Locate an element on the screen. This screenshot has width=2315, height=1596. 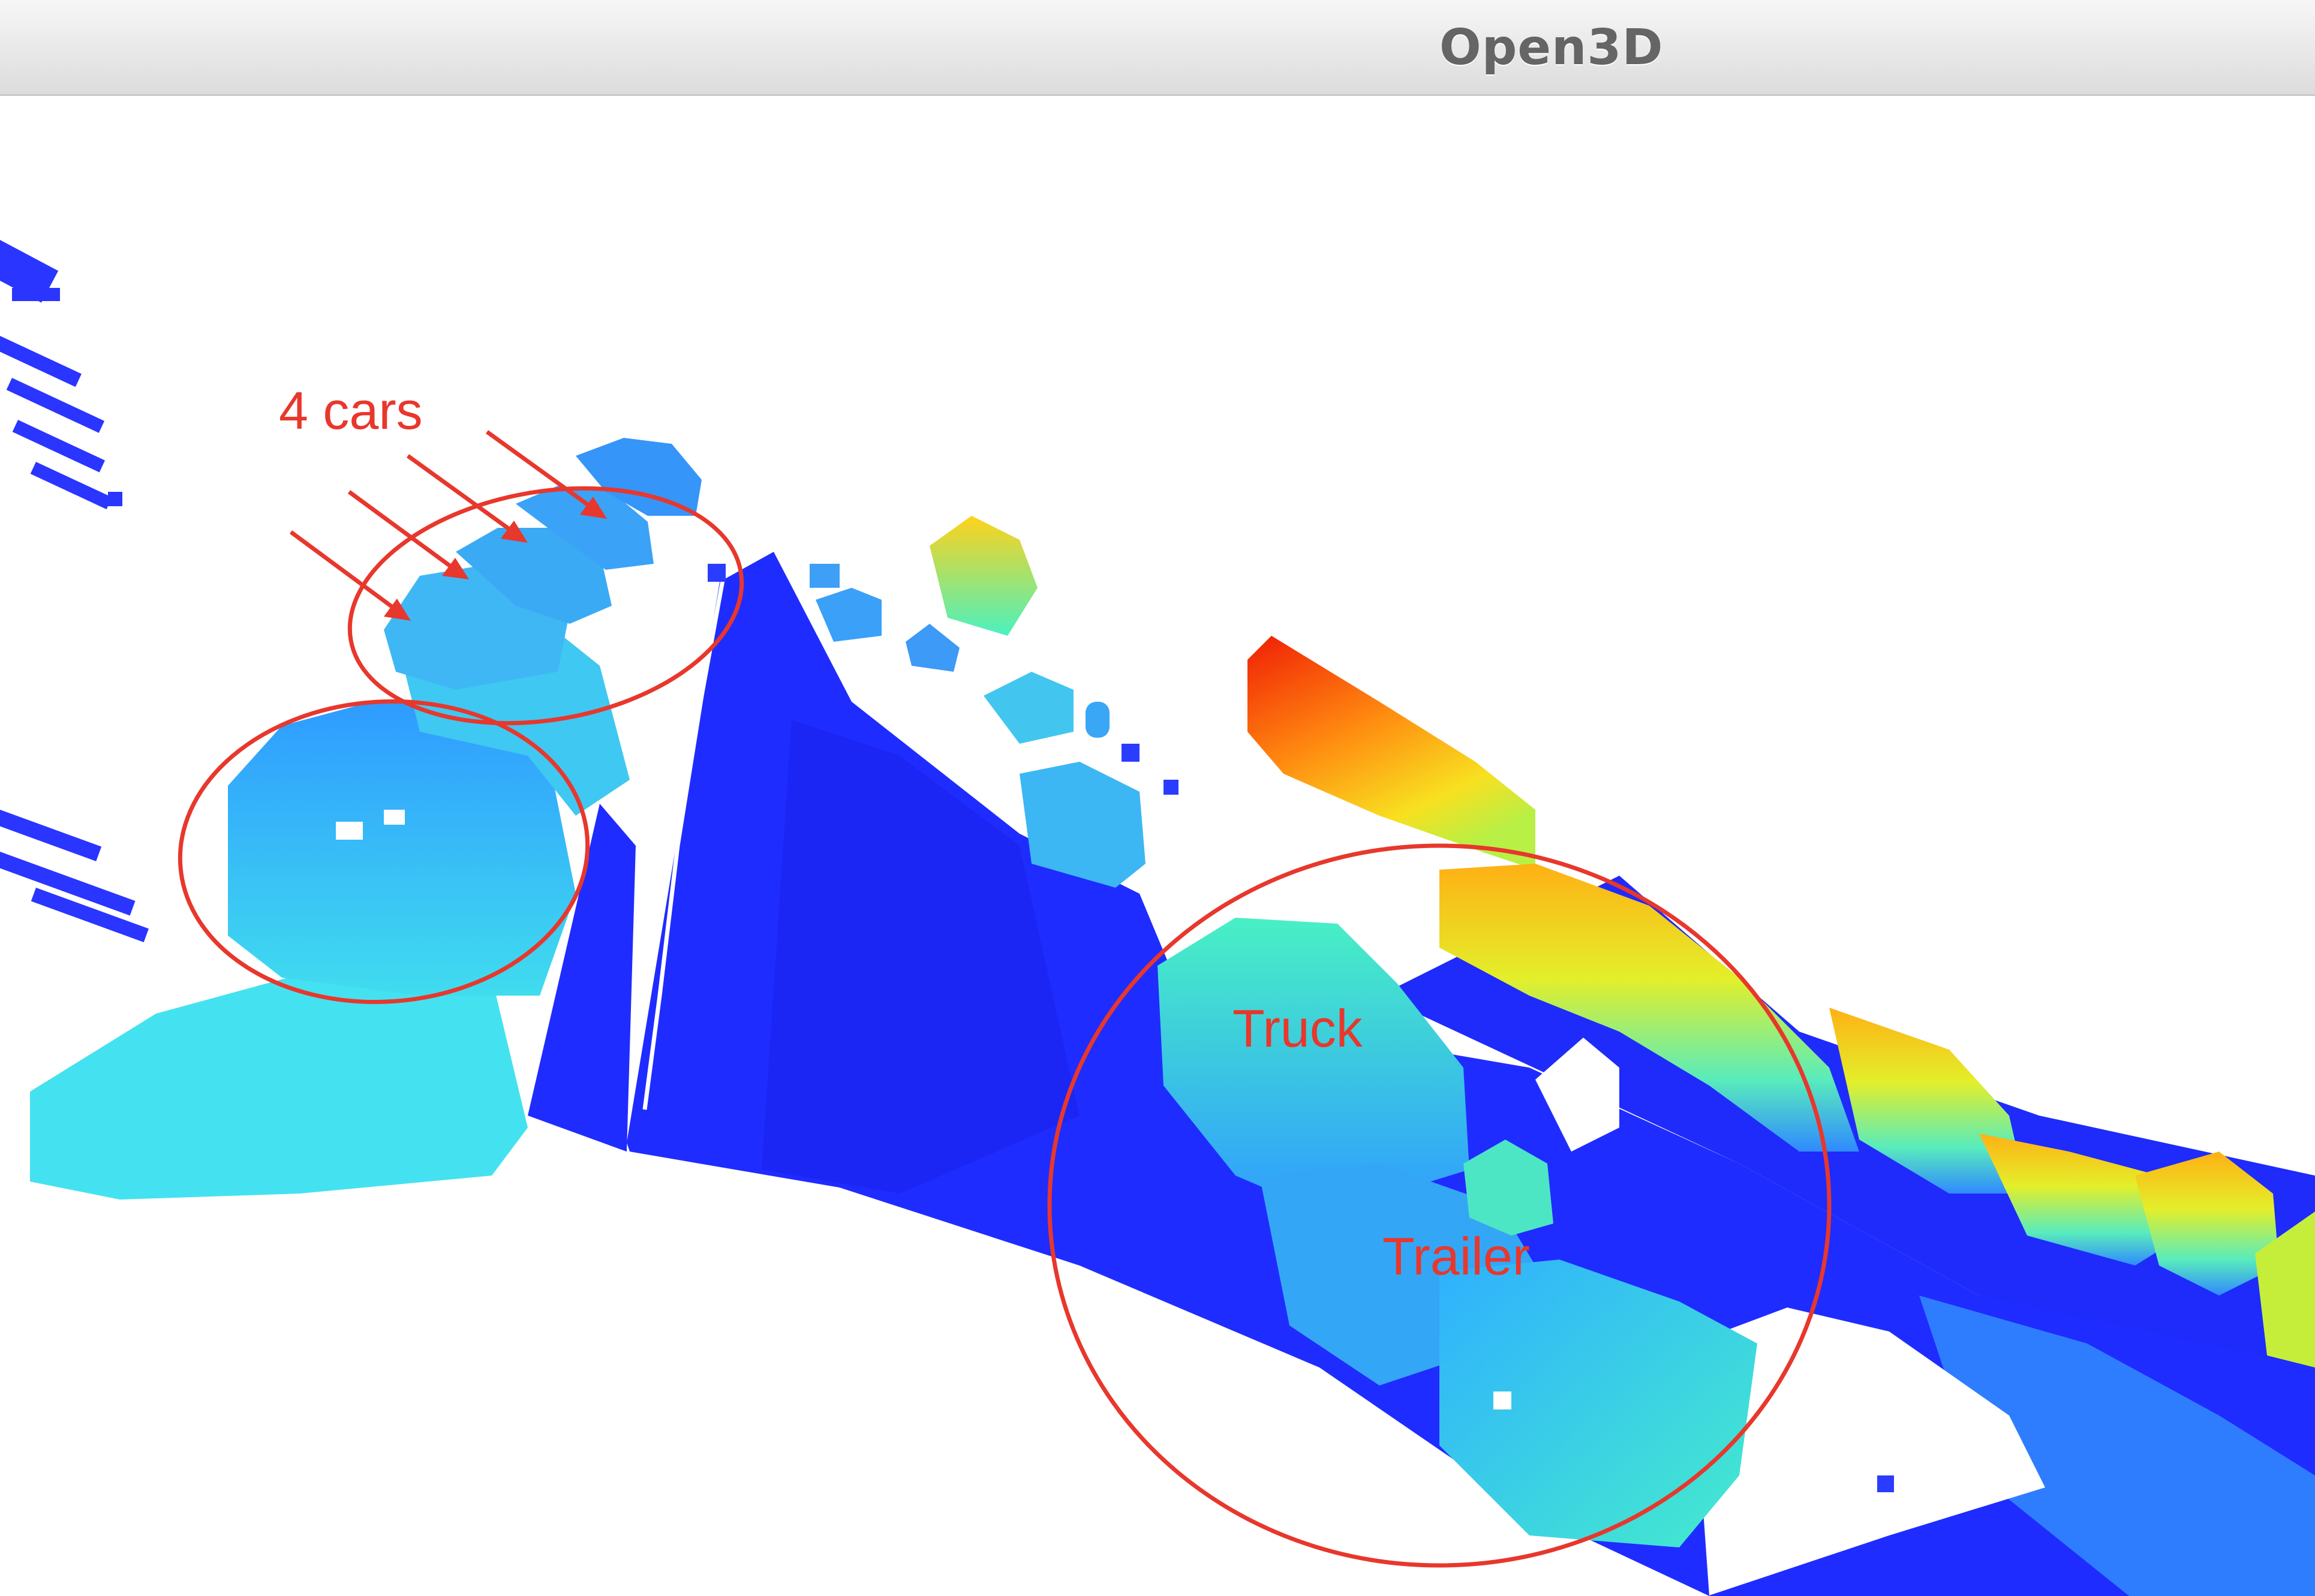
truck-and-trailer is located at coordinates (1457, 1232).